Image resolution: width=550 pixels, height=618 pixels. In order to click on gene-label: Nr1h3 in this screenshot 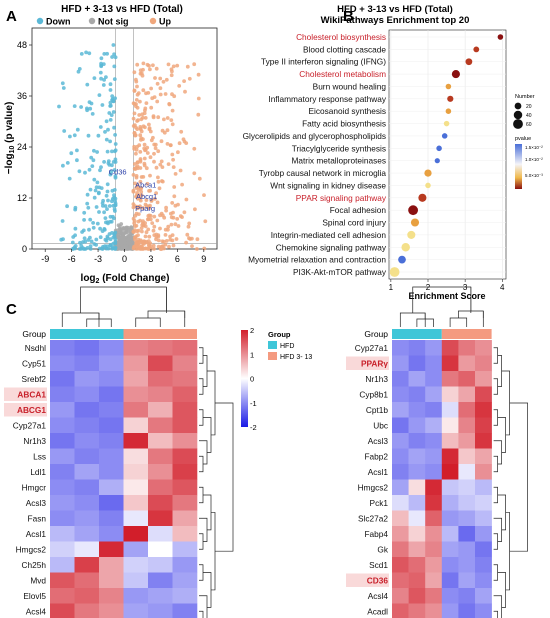, I will do `click(34, 441)`.